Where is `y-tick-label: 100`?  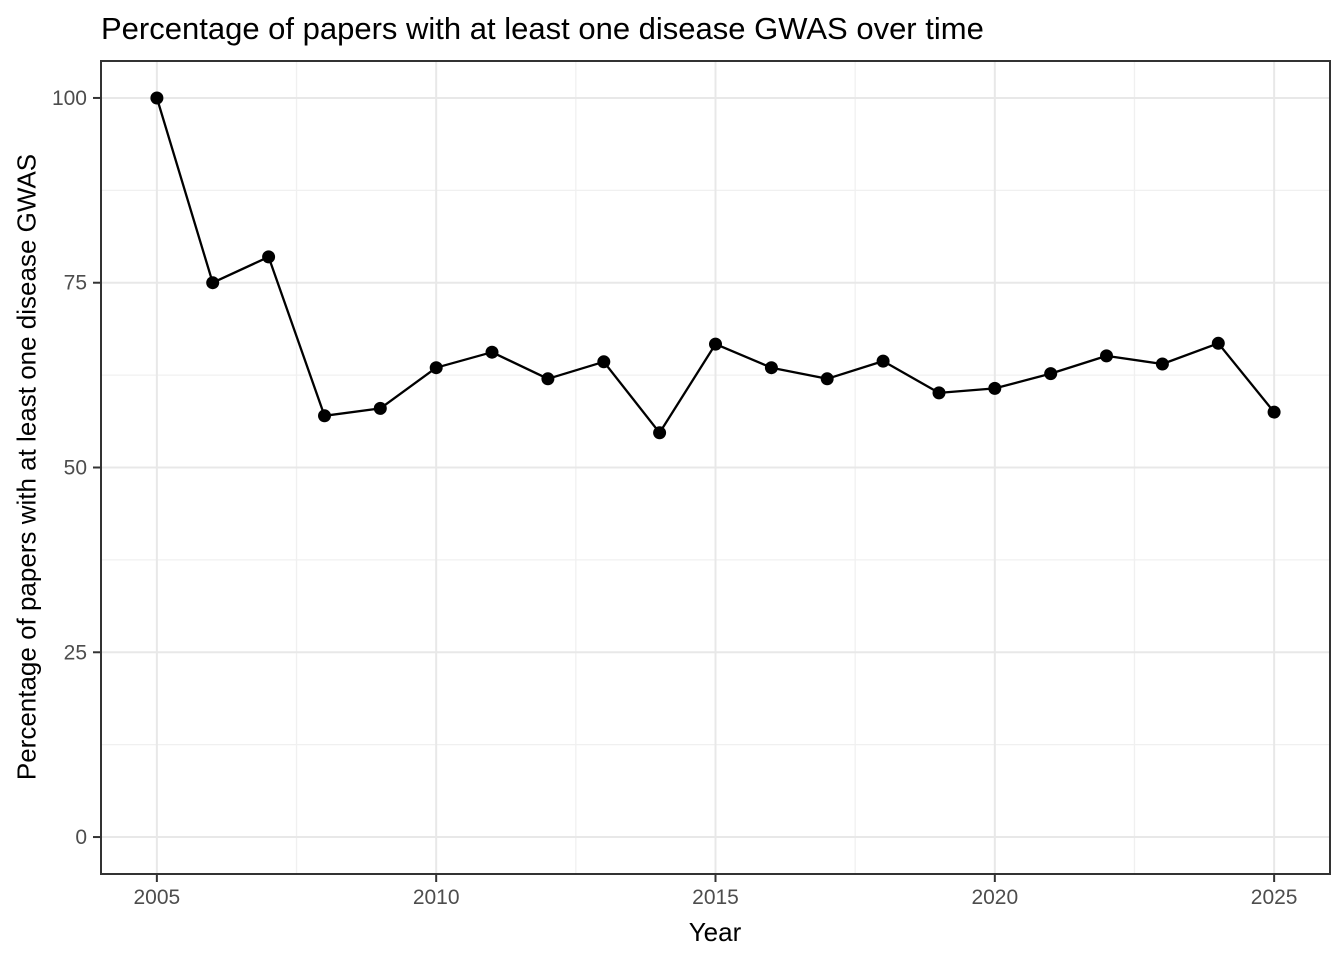 y-tick-label: 100 is located at coordinates (69, 98).